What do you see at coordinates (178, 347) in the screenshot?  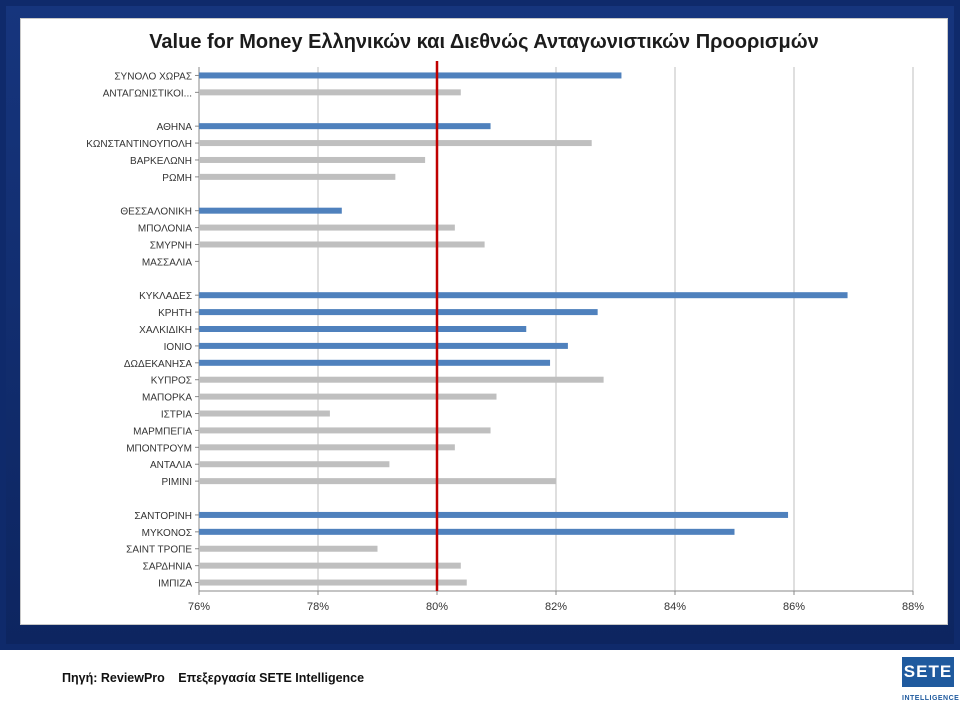 I see `category-label: ΙΟΝΙΟ` at bounding box center [178, 347].